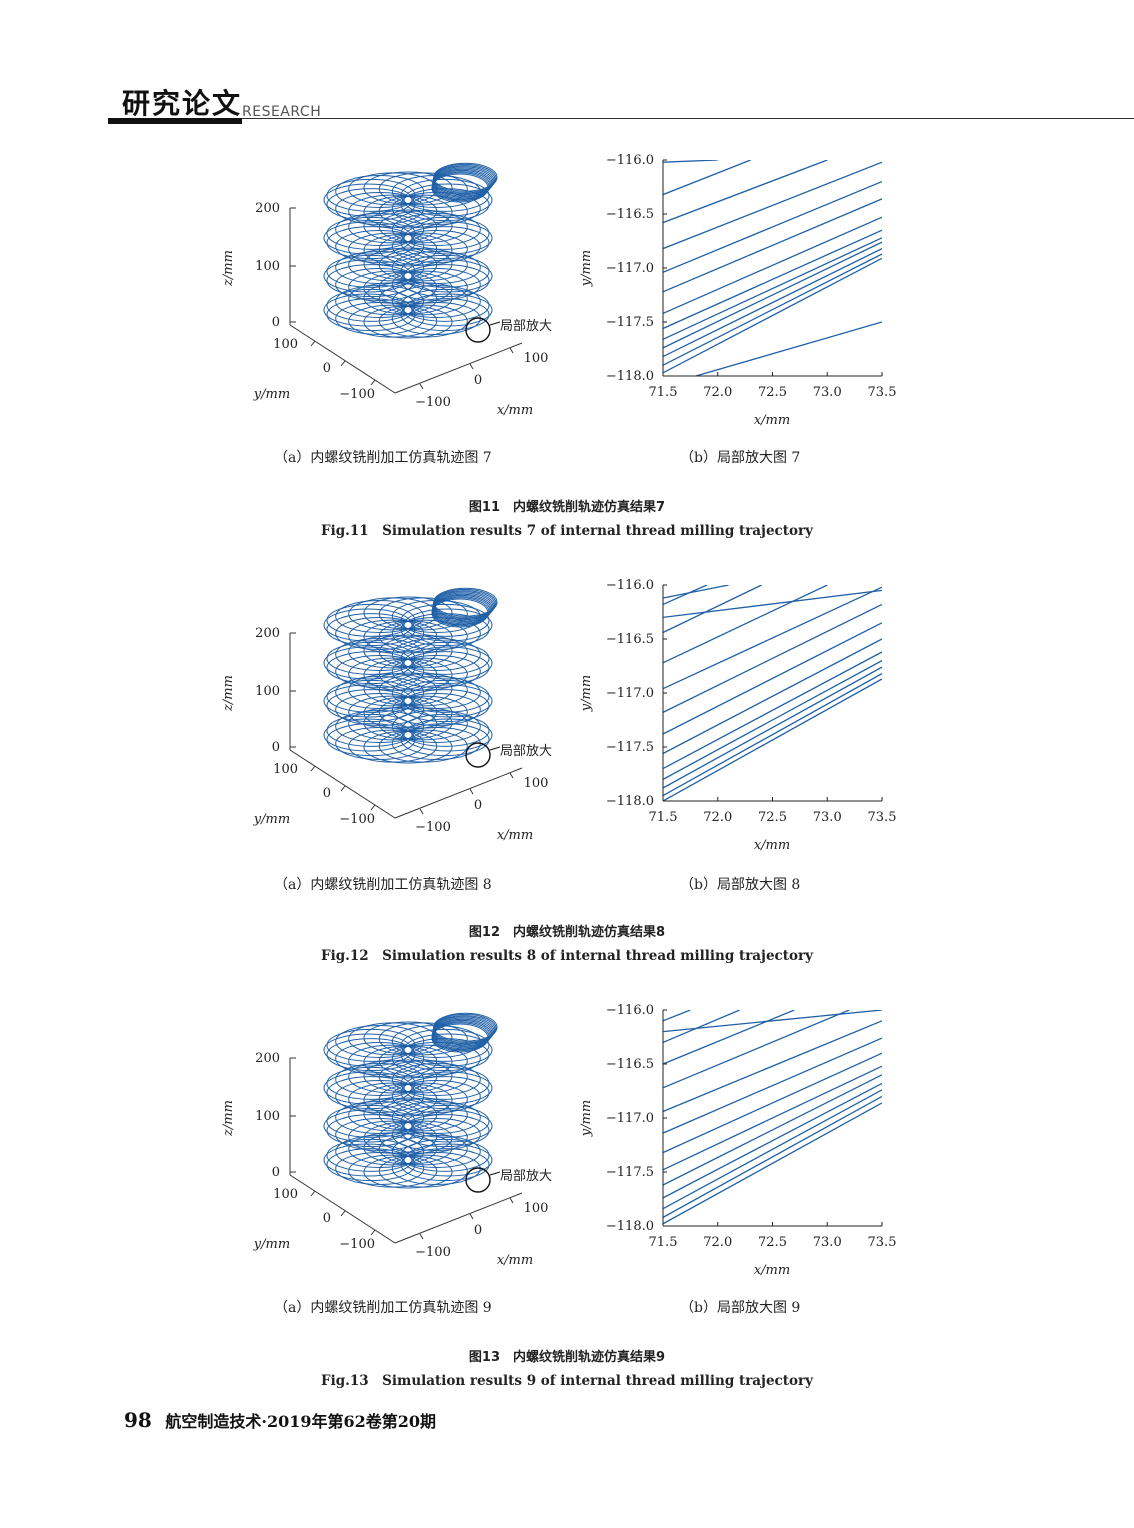 This screenshot has width=1134, height=1528. What do you see at coordinates (182, 103) in the screenshot?
I see `section-title: 研究论文` at bounding box center [182, 103].